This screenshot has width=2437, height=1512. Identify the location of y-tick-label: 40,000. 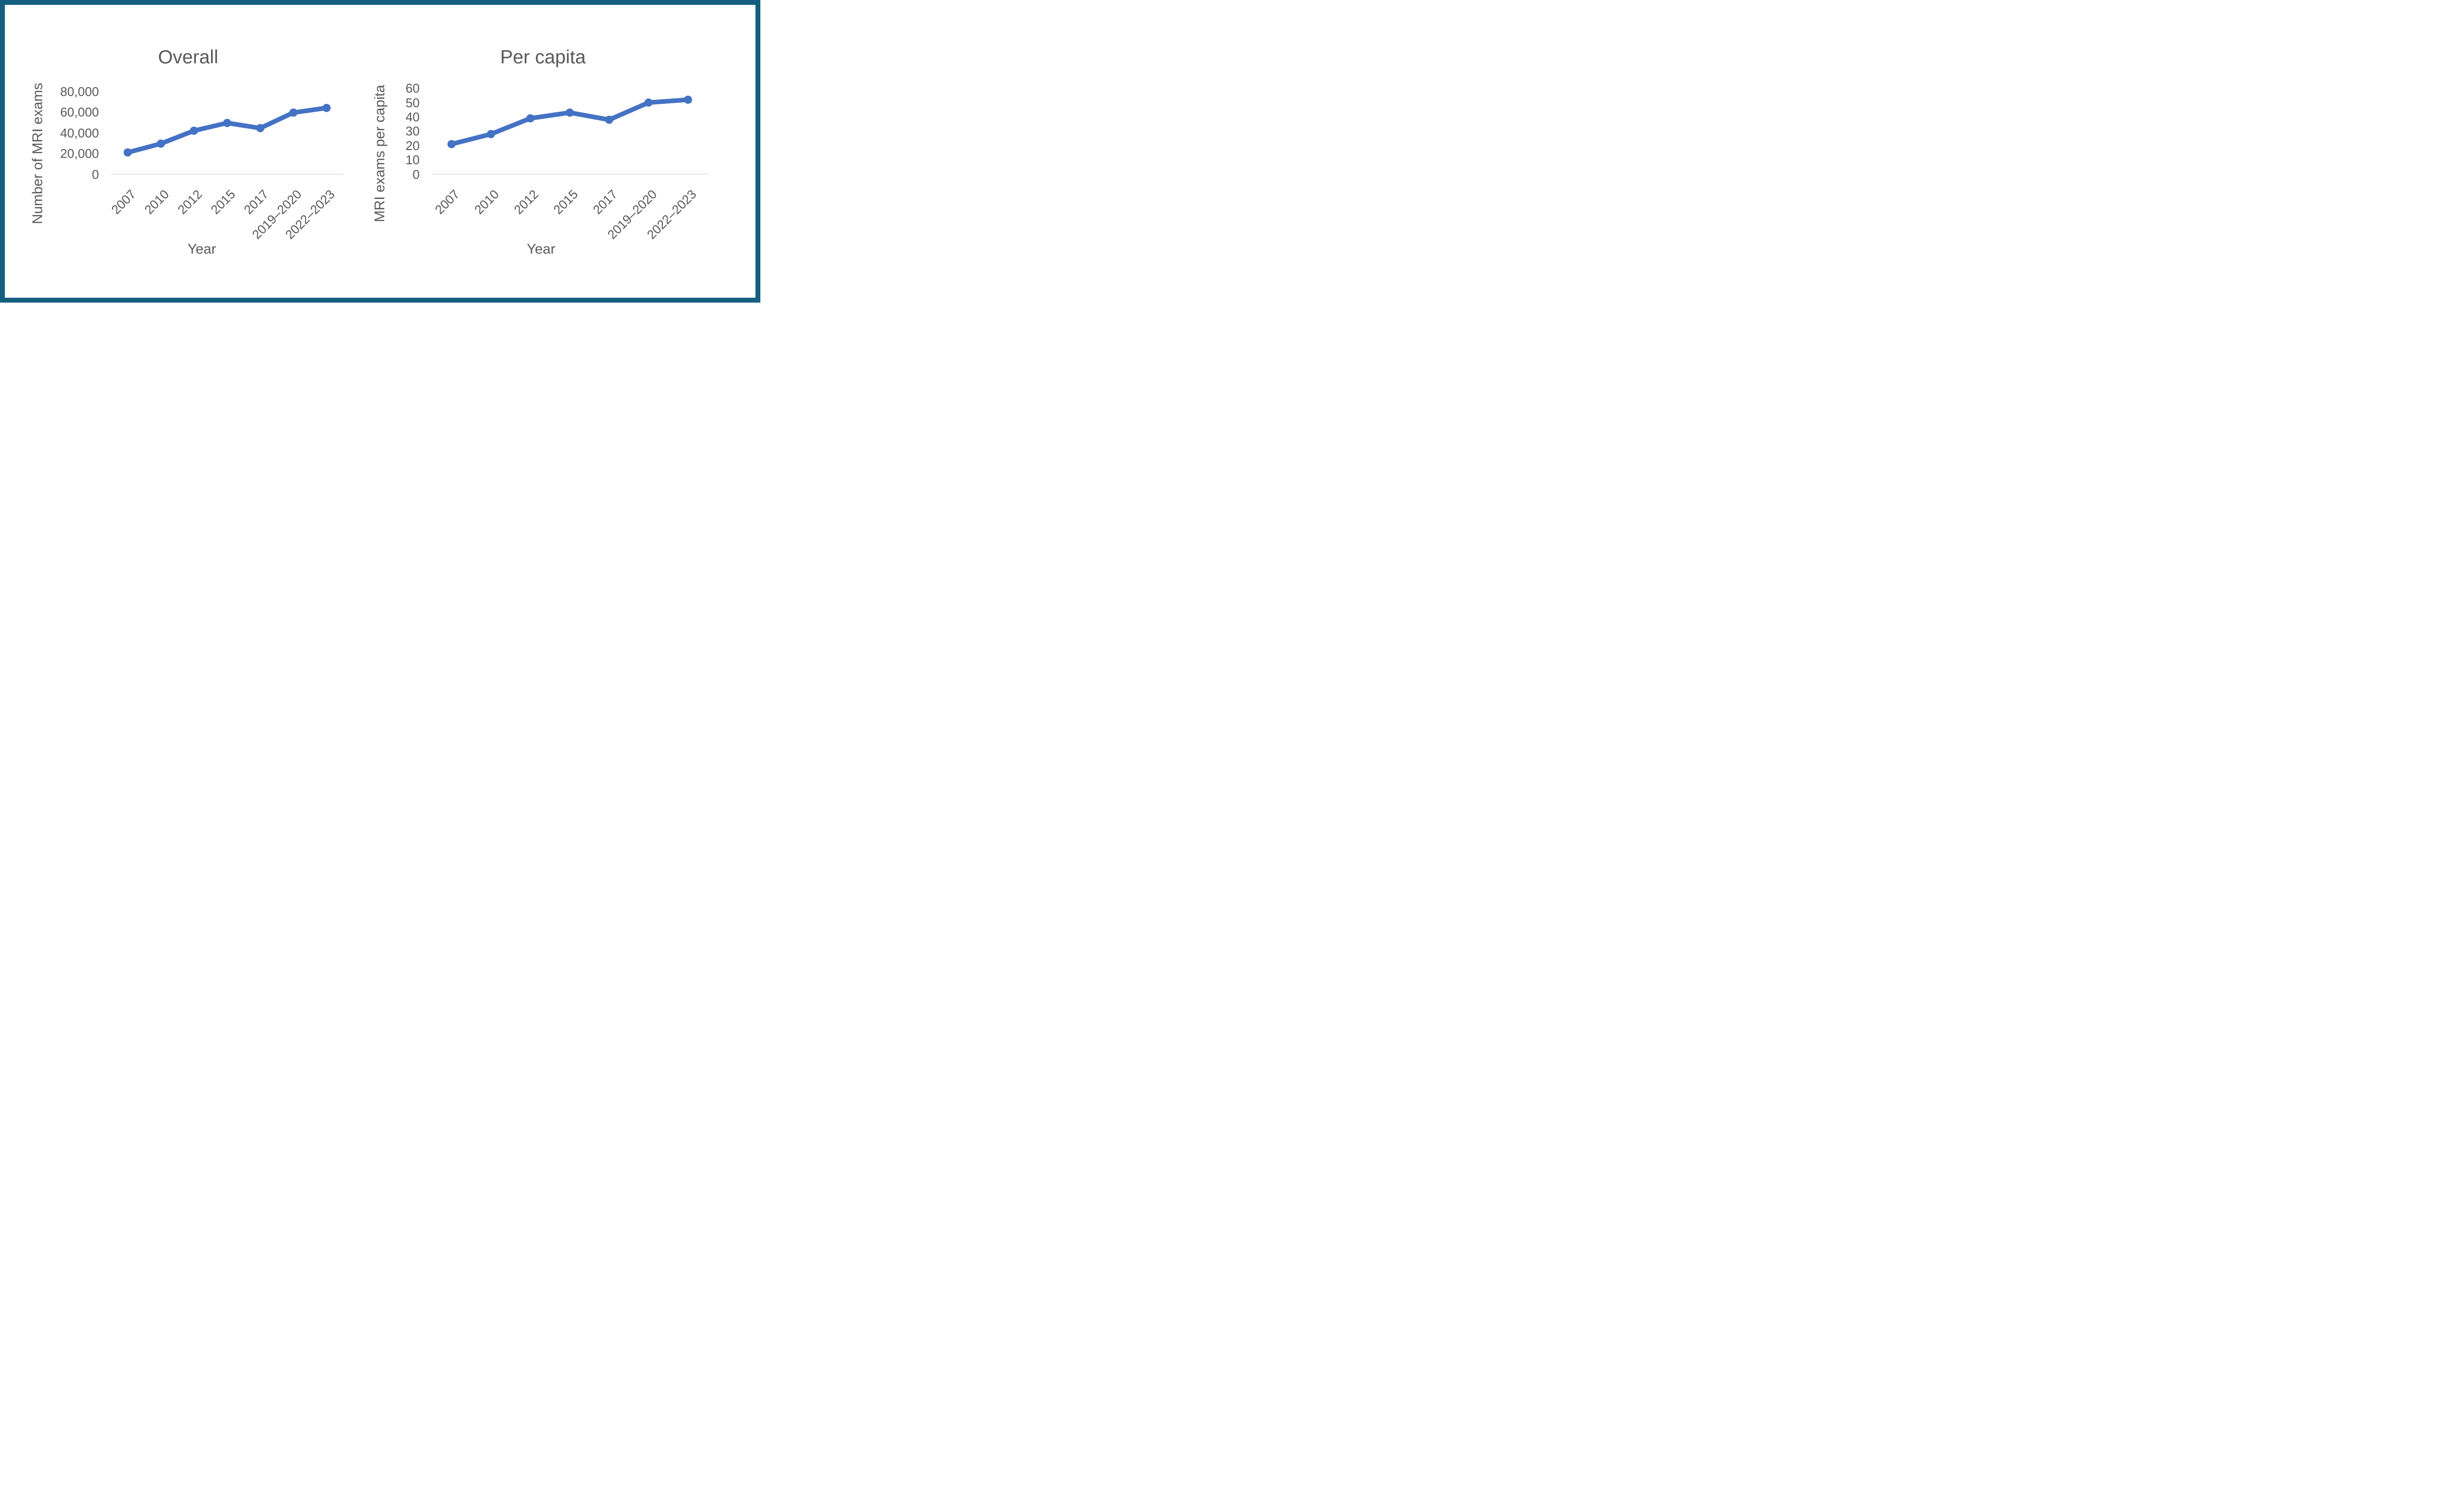
(79, 132).